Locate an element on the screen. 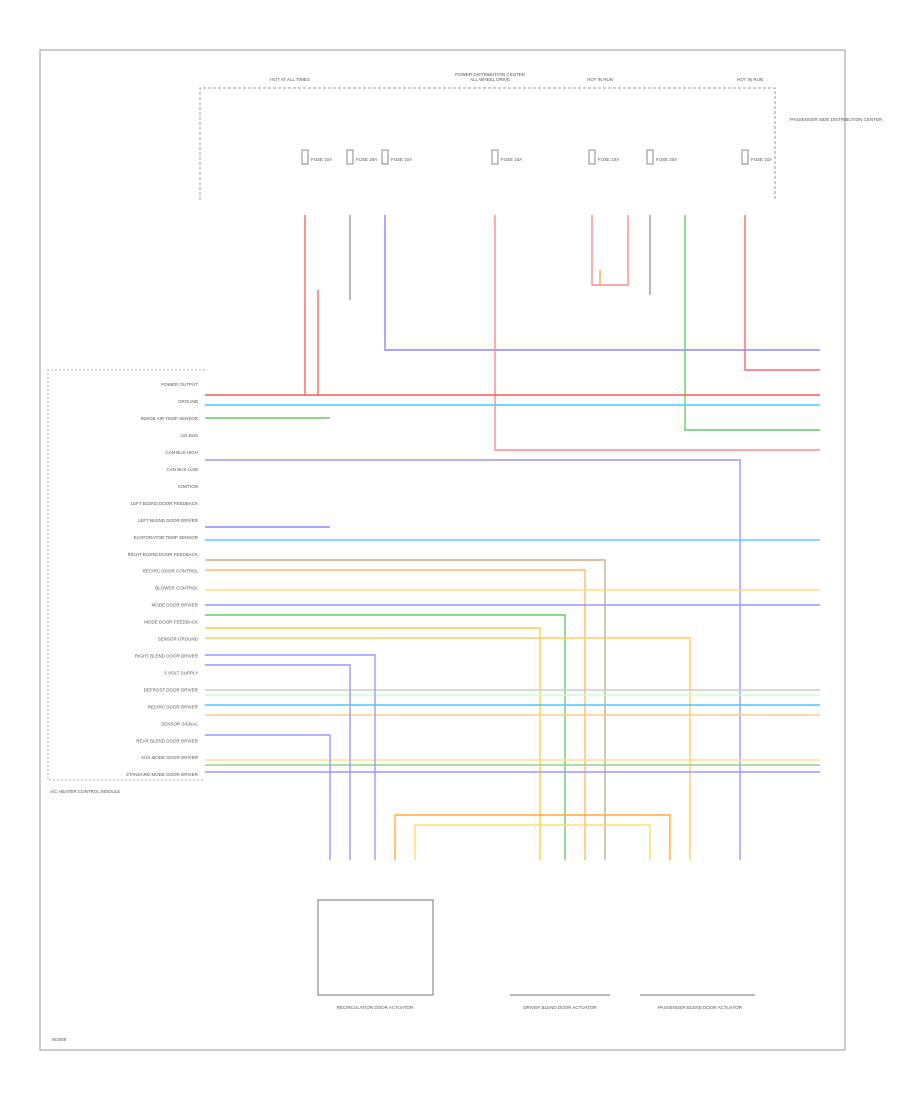 The height and width of the screenshot is (1105, 900). module-title: A/C HEATER CONTROL MODULE is located at coordinates (85, 791).